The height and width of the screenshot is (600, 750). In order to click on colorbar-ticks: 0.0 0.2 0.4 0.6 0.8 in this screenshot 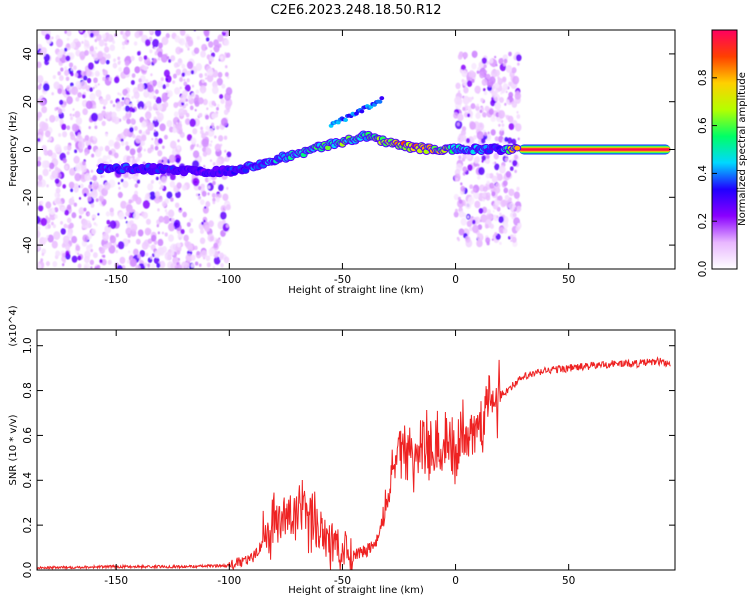, I will do `click(707, 173)`.